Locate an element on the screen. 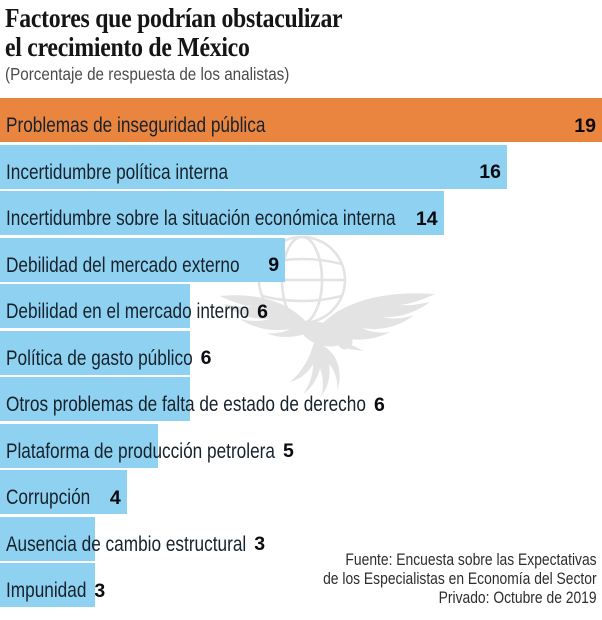  bar-row: Corrupción 4 is located at coordinates (301, 493).